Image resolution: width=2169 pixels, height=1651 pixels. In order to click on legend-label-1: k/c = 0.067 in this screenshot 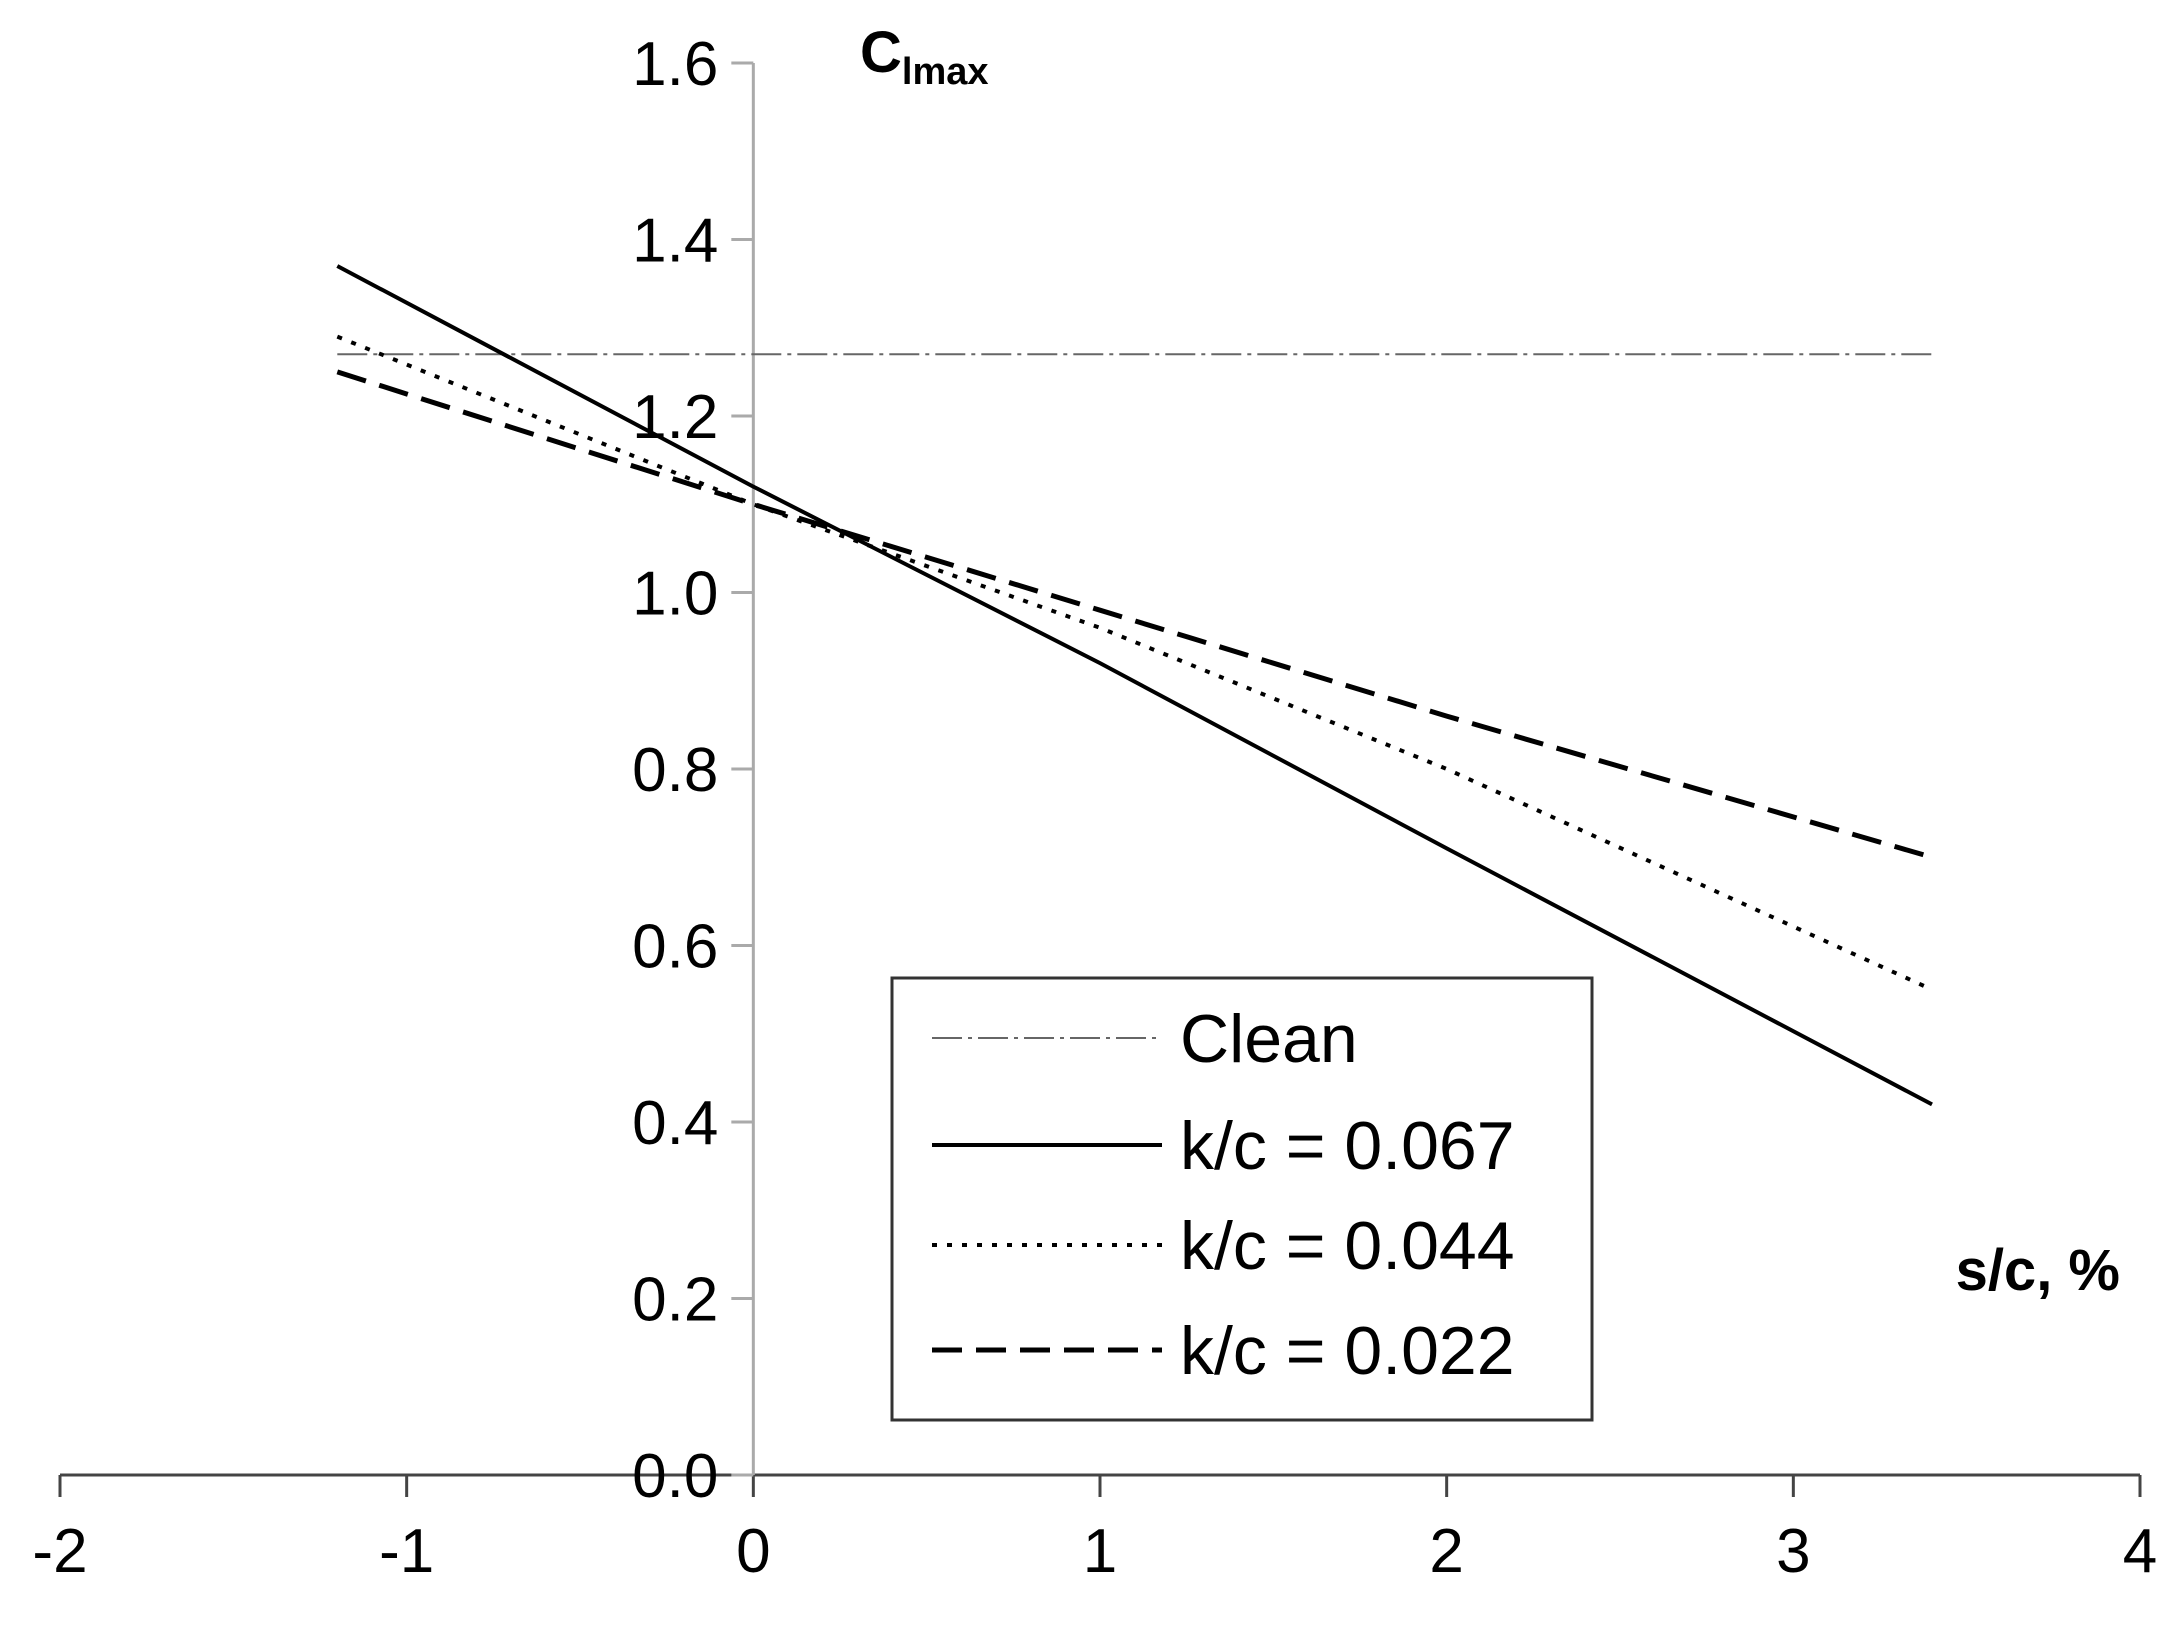, I will do `click(1347, 1146)`.